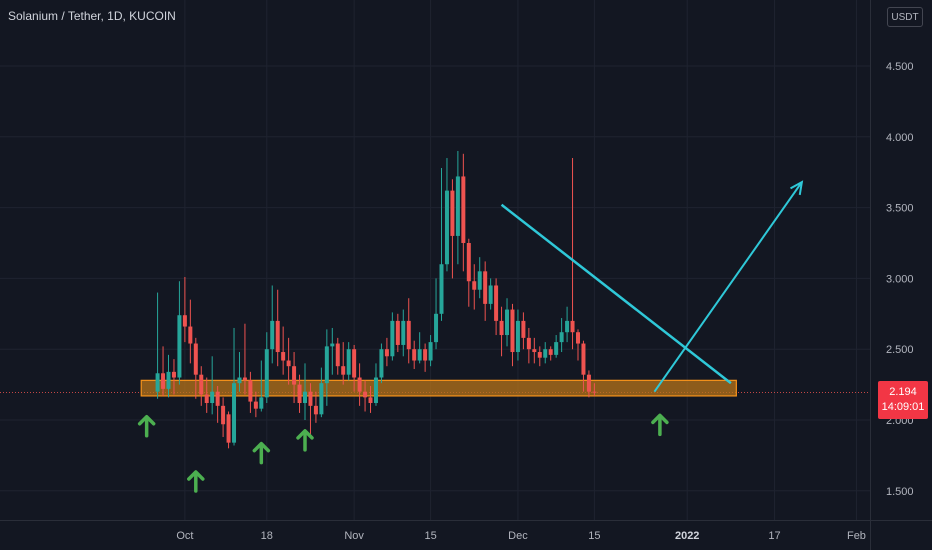  What do you see at coordinates (905, 17) in the screenshot?
I see `currency-button: USDT` at bounding box center [905, 17].